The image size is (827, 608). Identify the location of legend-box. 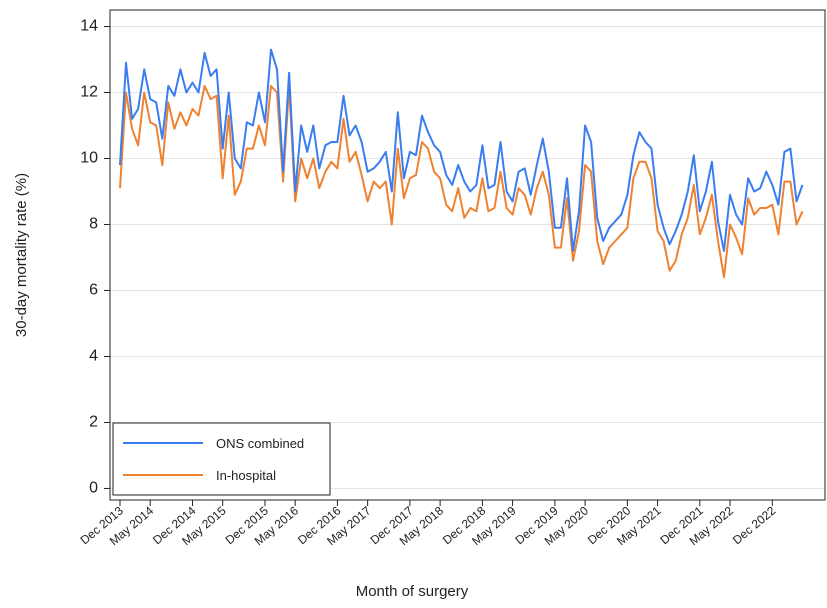
(221, 459).